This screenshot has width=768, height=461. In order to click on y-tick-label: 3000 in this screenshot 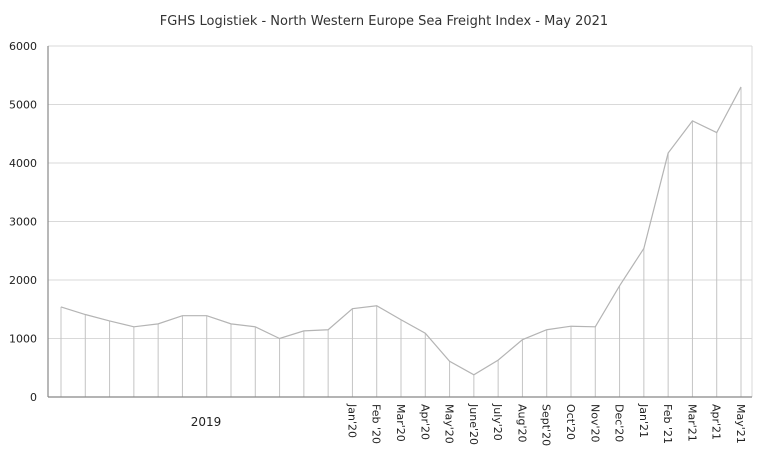, I will do `click(23, 222)`.